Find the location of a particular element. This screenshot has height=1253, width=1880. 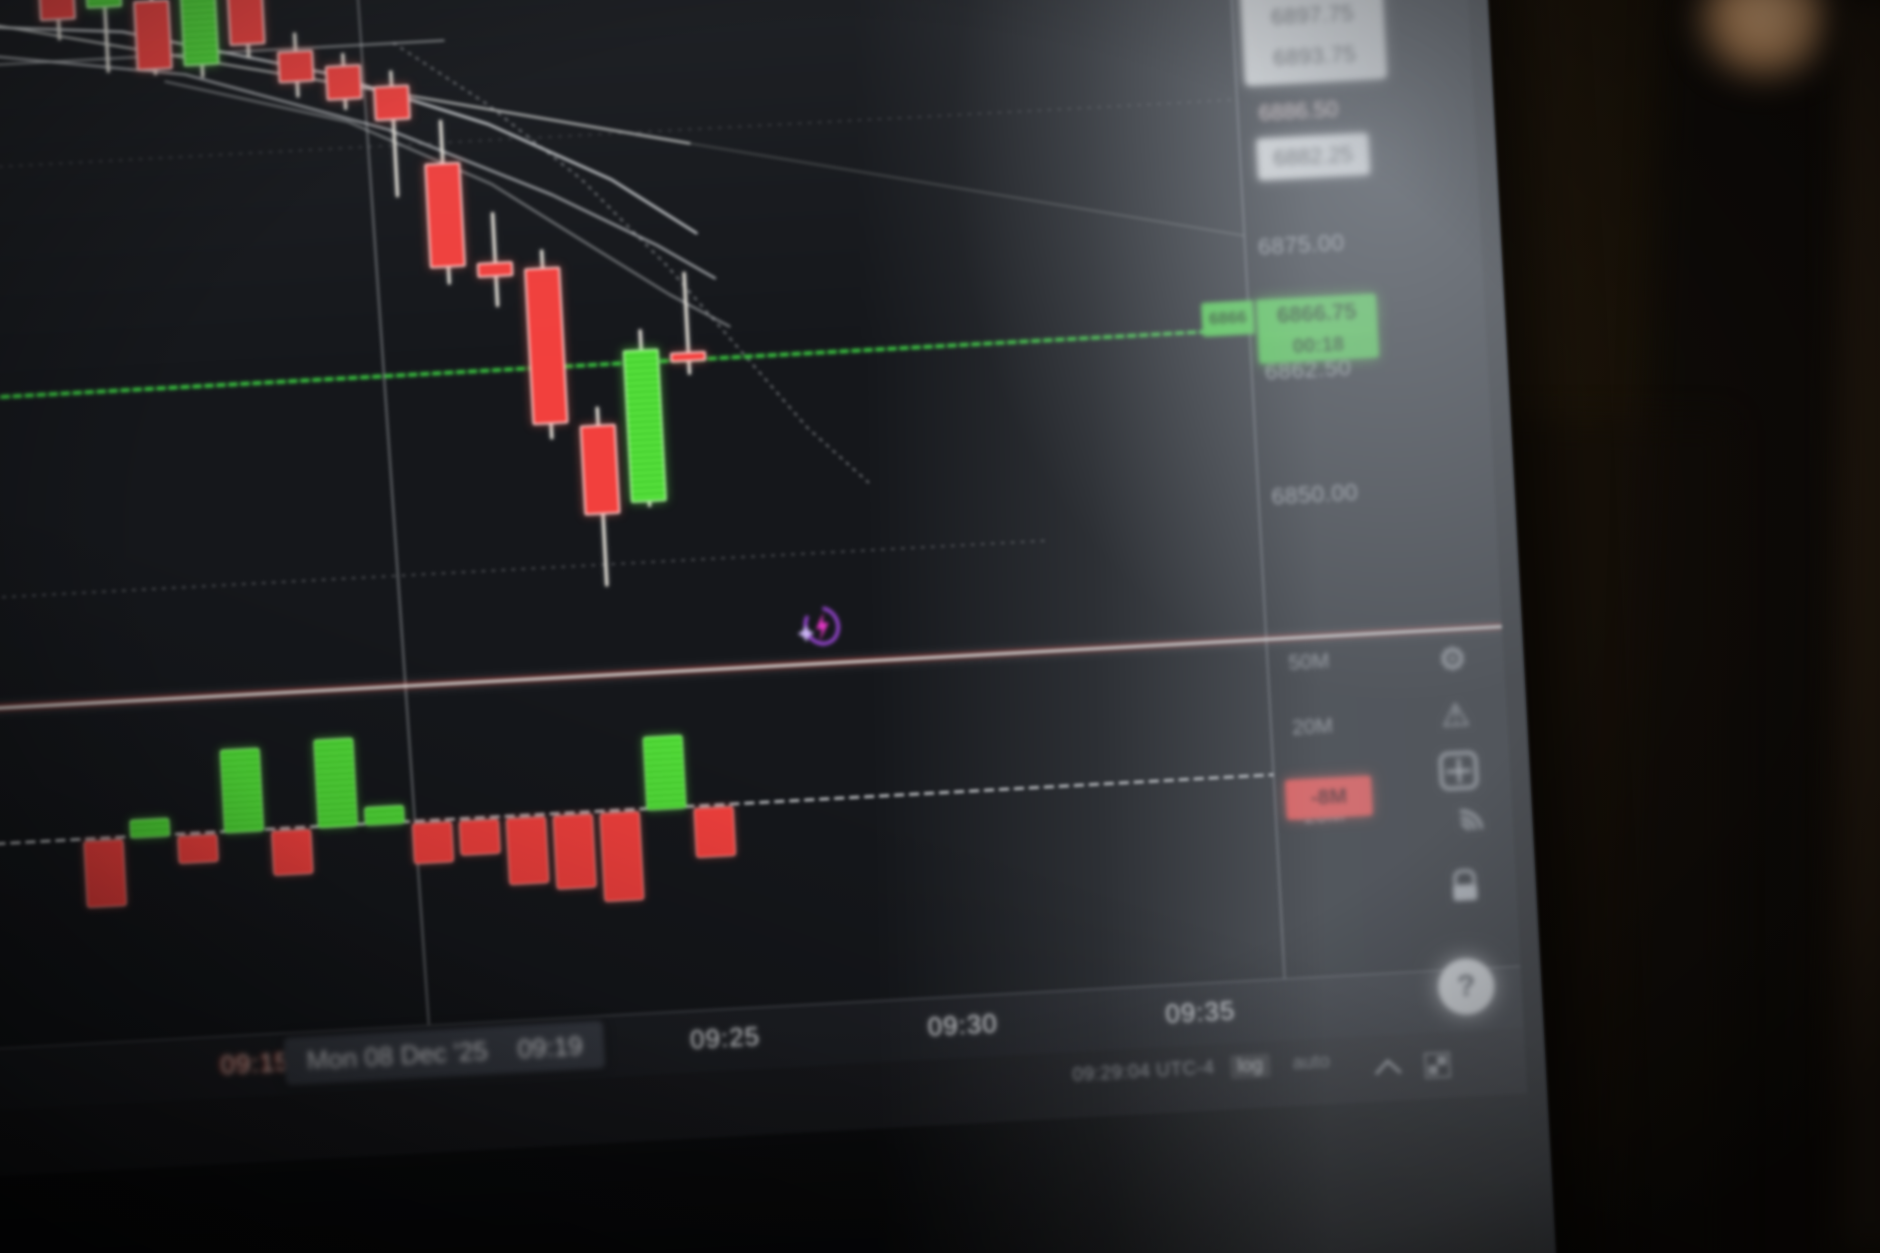

crosshair-date: Mon 08 Dec '25 is located at coordinates (397, 1055).